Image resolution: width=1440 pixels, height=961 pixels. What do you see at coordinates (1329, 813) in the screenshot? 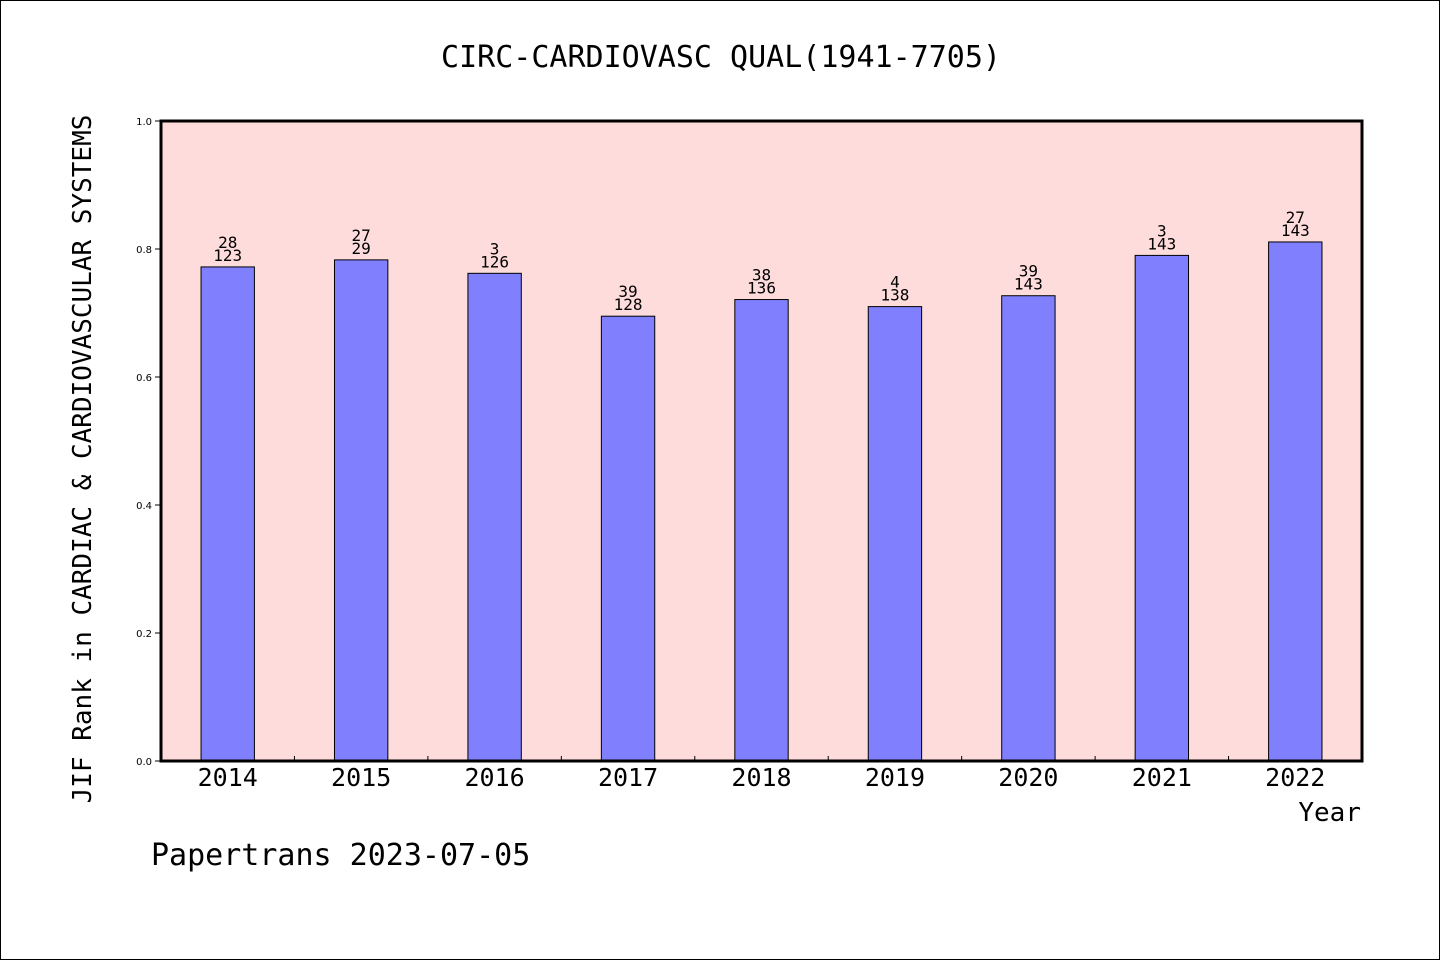
I see `x-axis-label: Year` at bounding box center [1329, 813].